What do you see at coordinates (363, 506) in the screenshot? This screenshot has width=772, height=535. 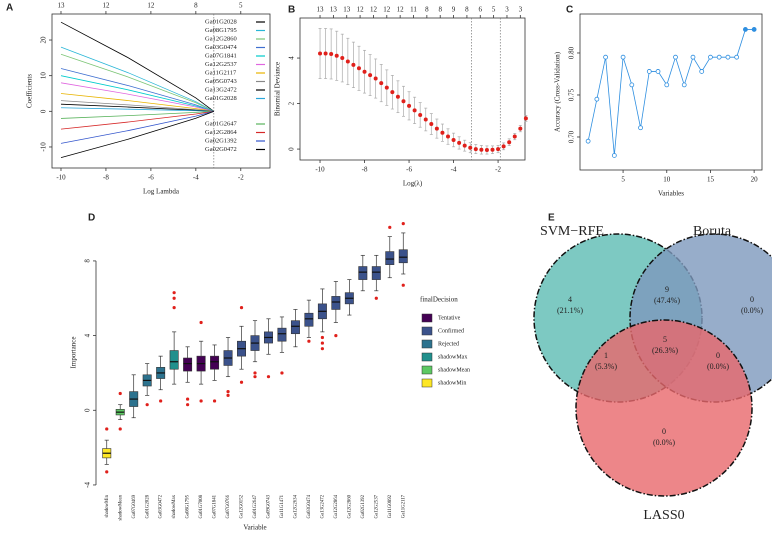 I see `x-tick-label: Ga02G1392` at bounding box center [363, 506].